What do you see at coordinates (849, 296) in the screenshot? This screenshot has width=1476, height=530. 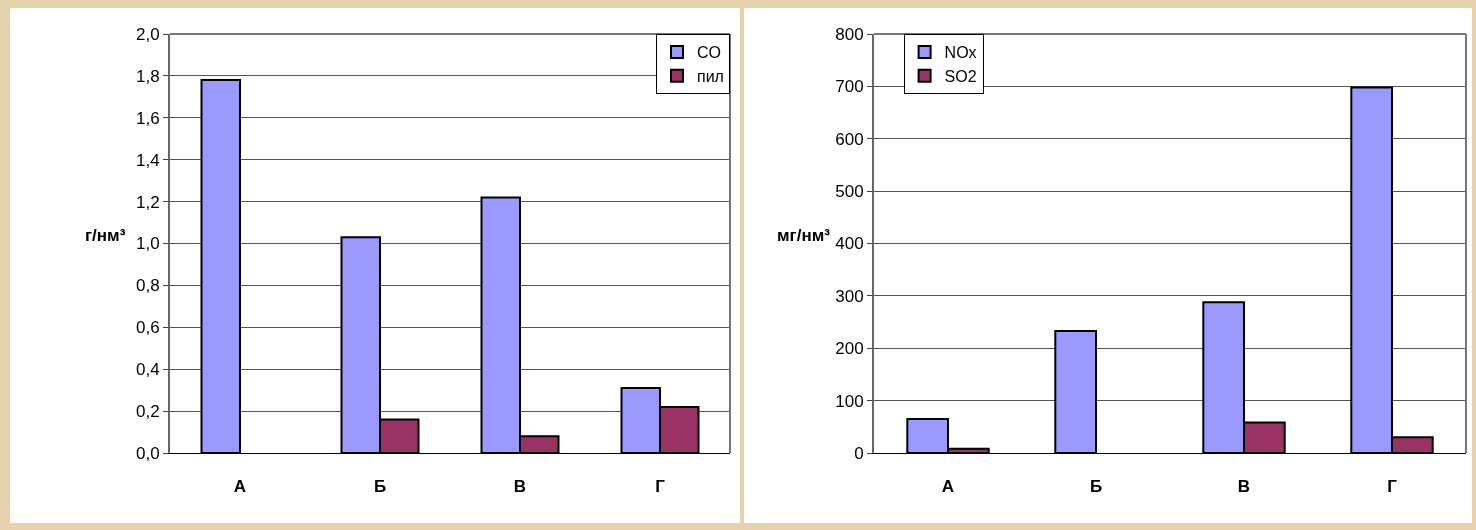 I see `y-tick-label: 300` at bounding box center [849, 296].